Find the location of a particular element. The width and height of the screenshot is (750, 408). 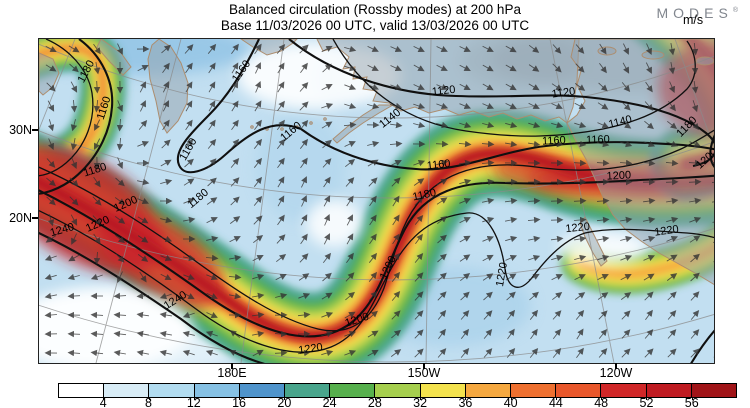

colorbar-unit-label: m/s is located at coordinates (693, 20).